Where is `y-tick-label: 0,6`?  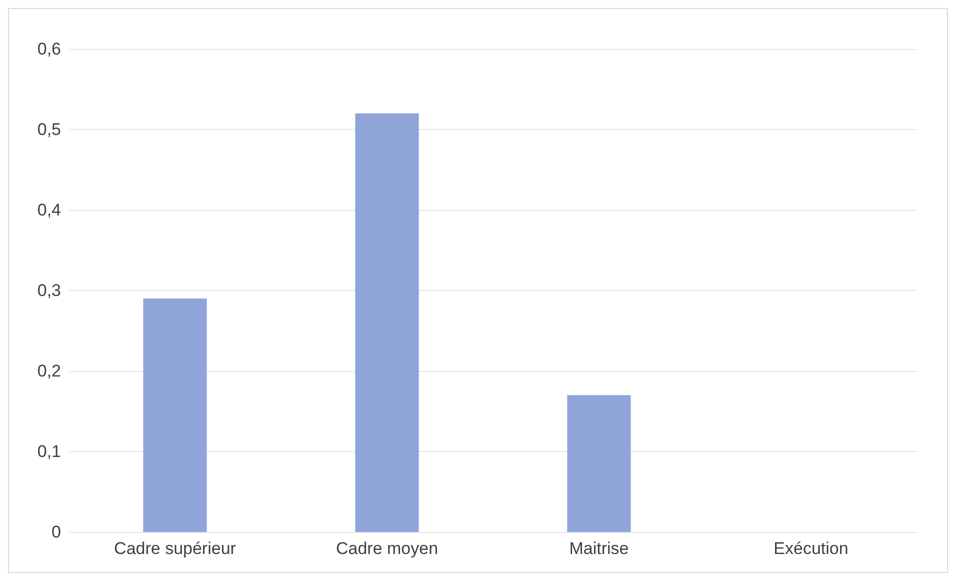
y-tick-label: 0,6 is located at coordinates (49, 49).